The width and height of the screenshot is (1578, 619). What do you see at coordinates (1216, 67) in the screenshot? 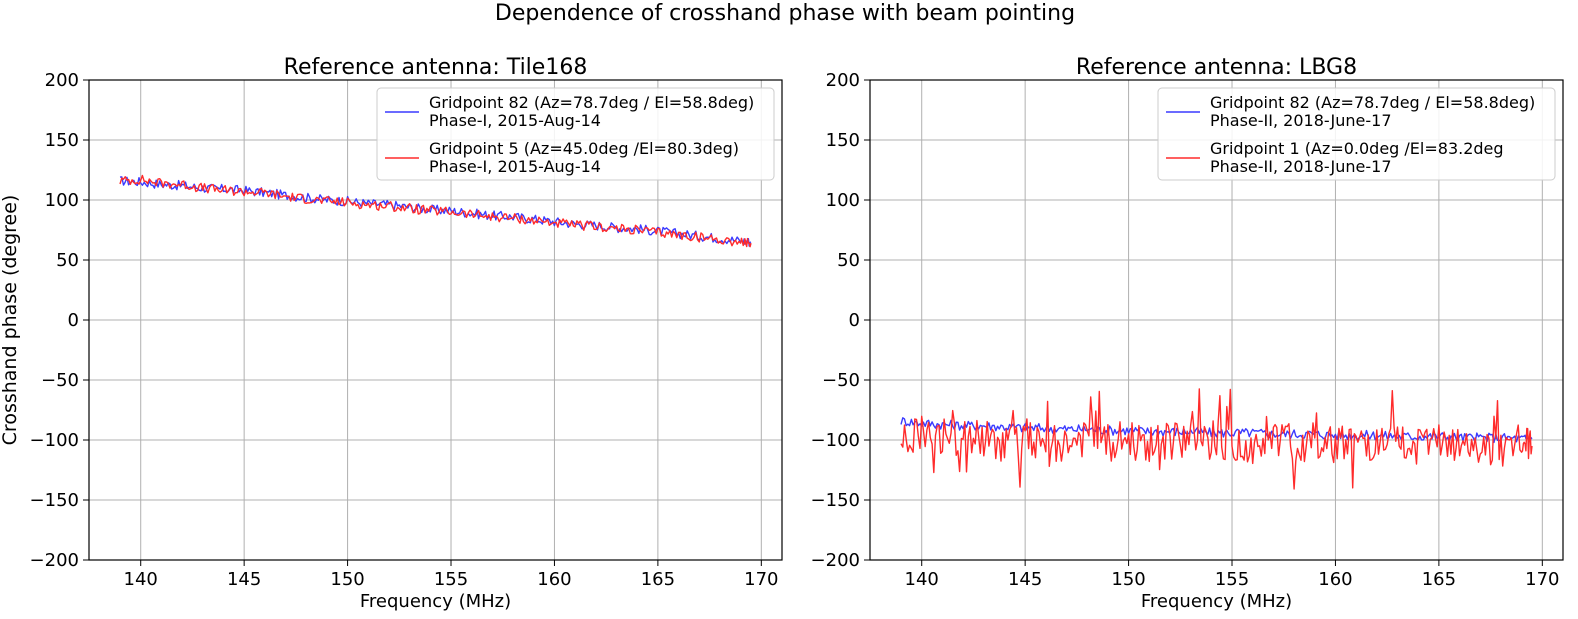
I see `panel-title: Reference antenna: LBG8` at bounding box center [1216, 67].